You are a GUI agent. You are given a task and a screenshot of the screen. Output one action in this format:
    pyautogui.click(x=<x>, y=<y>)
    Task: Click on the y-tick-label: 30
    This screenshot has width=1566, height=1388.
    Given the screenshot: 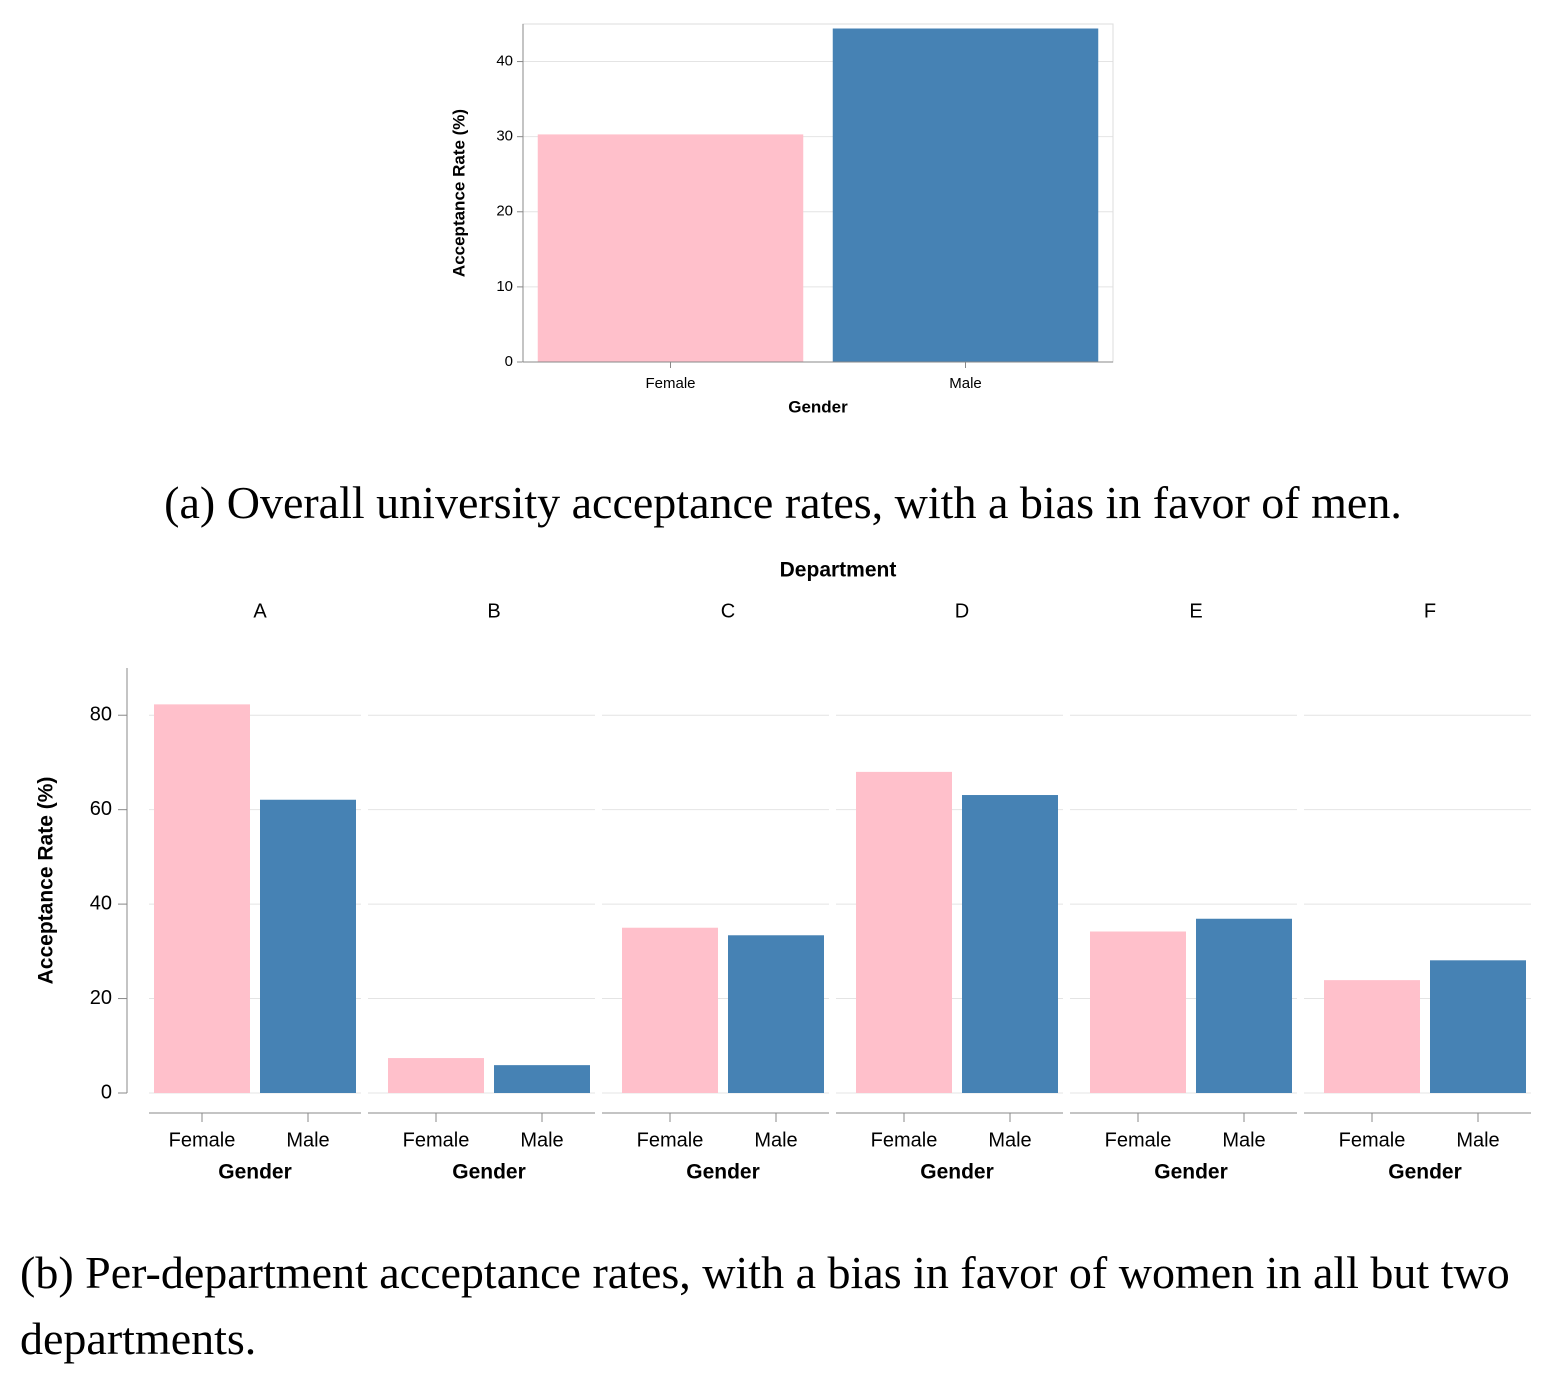 What is the action you would take?
    pyautogui.click(x=504, y=136)
    